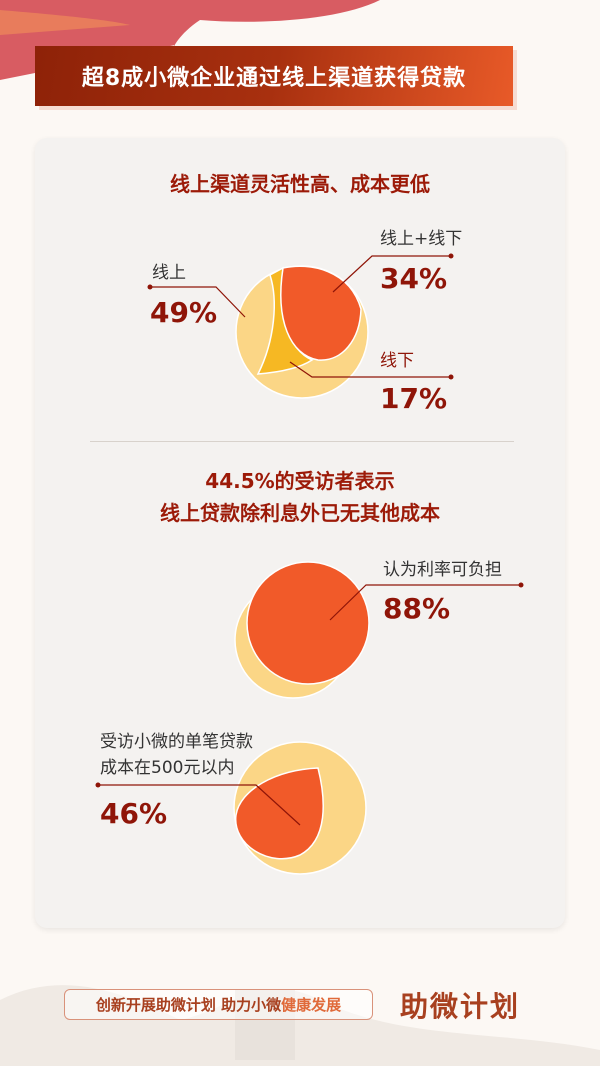  I want to click on section2-title-line2: 线上贷款除利息外已无其他成本, so click(300, 513).